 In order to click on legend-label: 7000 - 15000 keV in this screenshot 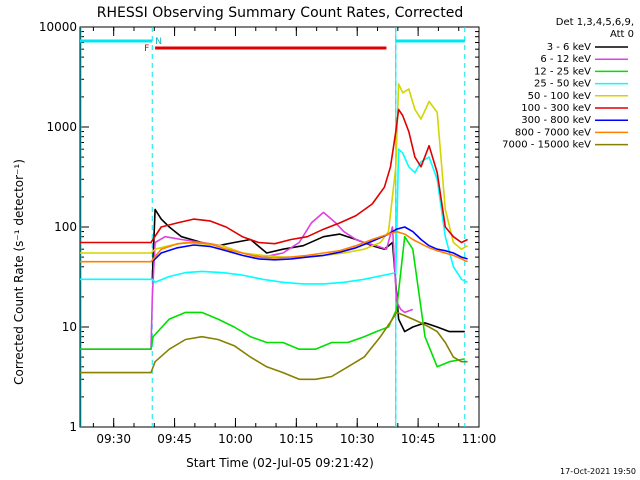, I will do `click(546, 145)`.